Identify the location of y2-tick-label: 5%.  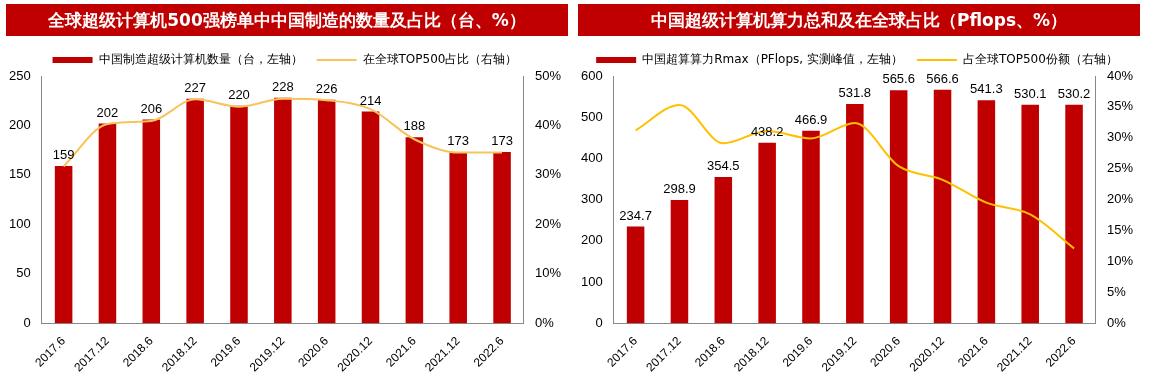
(1116, 291).